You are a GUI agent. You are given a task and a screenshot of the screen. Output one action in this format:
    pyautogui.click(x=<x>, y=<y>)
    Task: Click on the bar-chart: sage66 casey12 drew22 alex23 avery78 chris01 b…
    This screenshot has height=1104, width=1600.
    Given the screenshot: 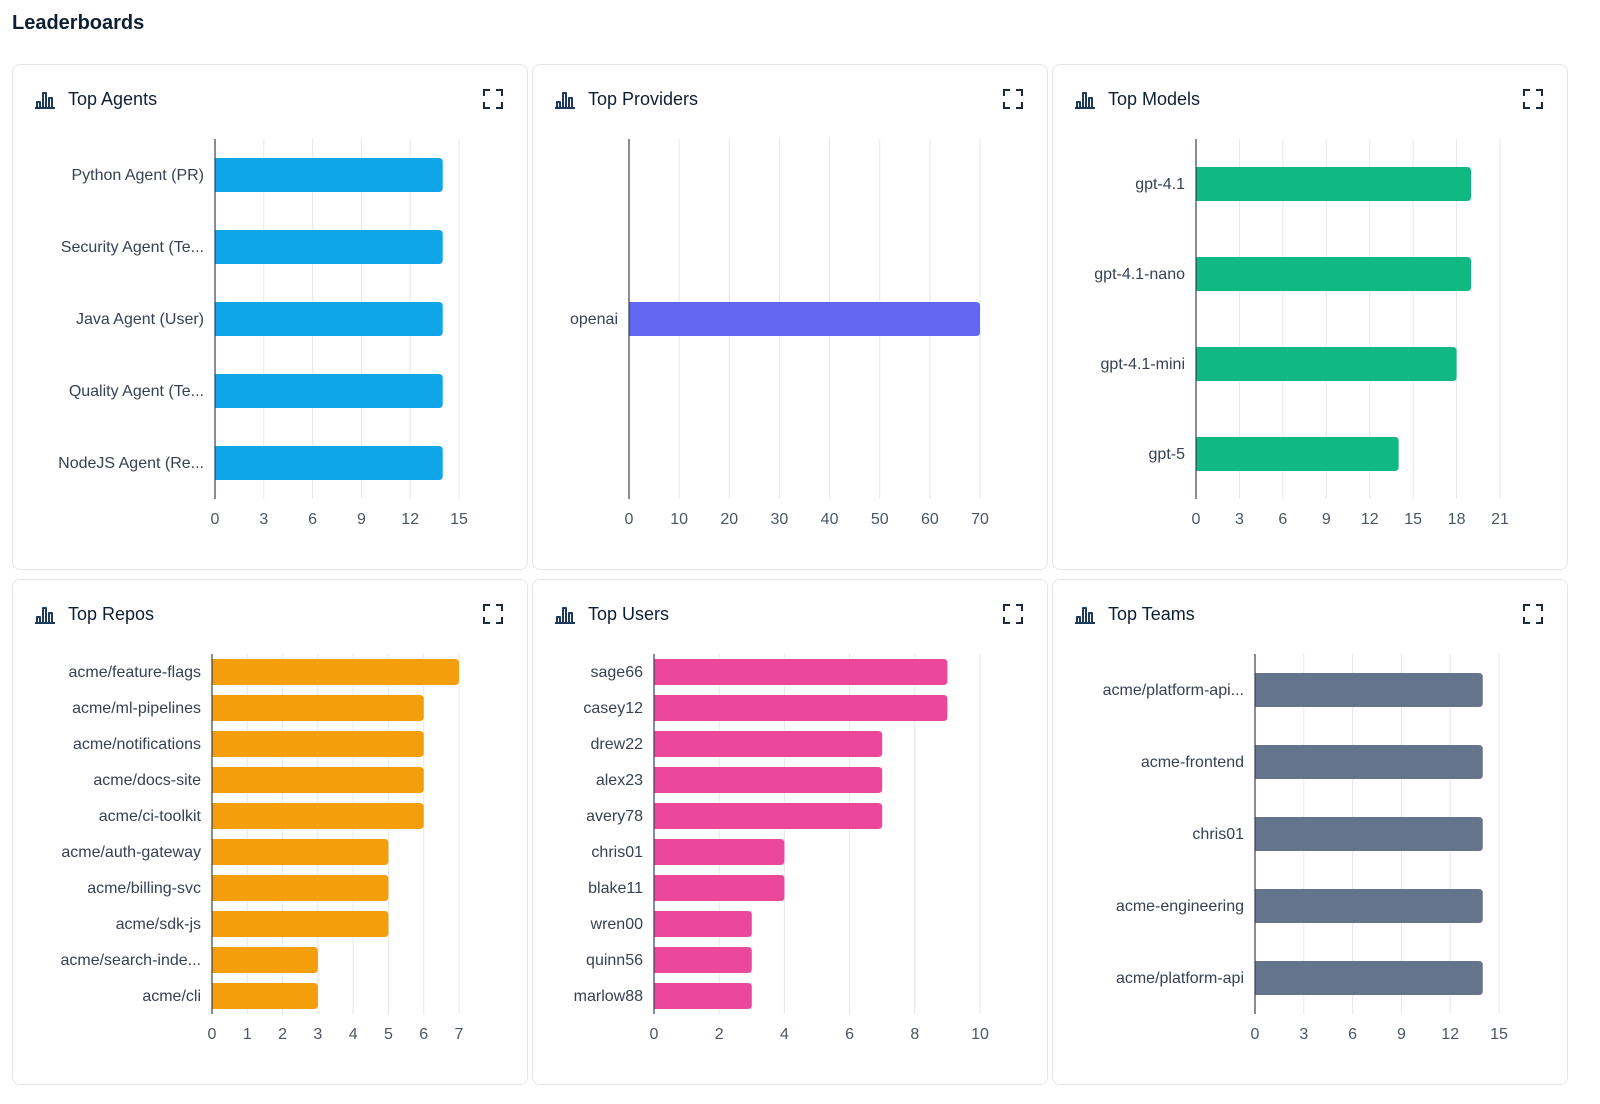 What is the action you would take?
    pyautogui.click(x=781, y=848)
    